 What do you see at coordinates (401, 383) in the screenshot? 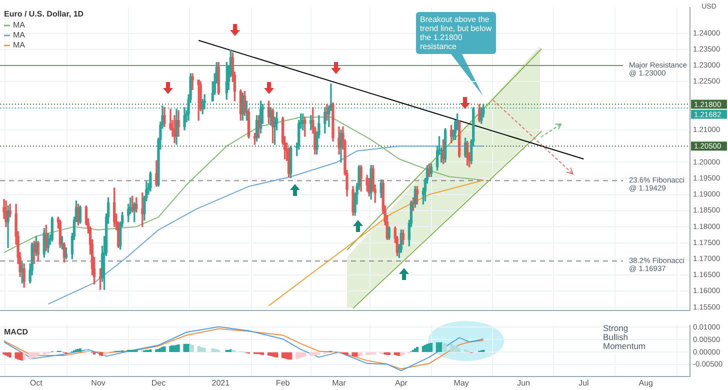
I see `x-tick-label: Apr` at bounding box center [401, 383].